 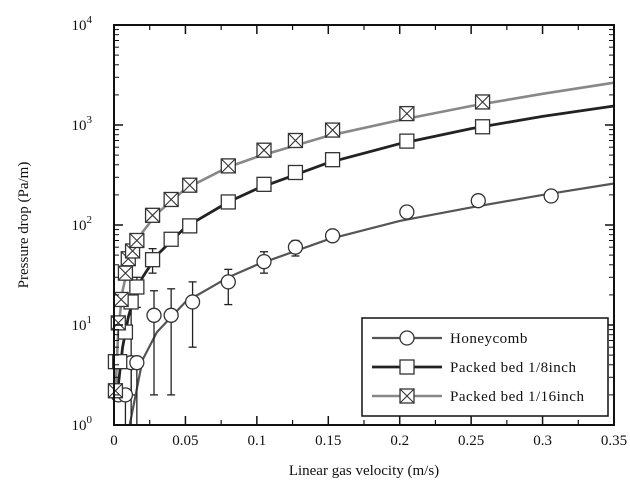 What do you see at coordinates (82, 124) in the screenshot?
I see `y-tick-label: 10³` at bounding box center [82, 124].